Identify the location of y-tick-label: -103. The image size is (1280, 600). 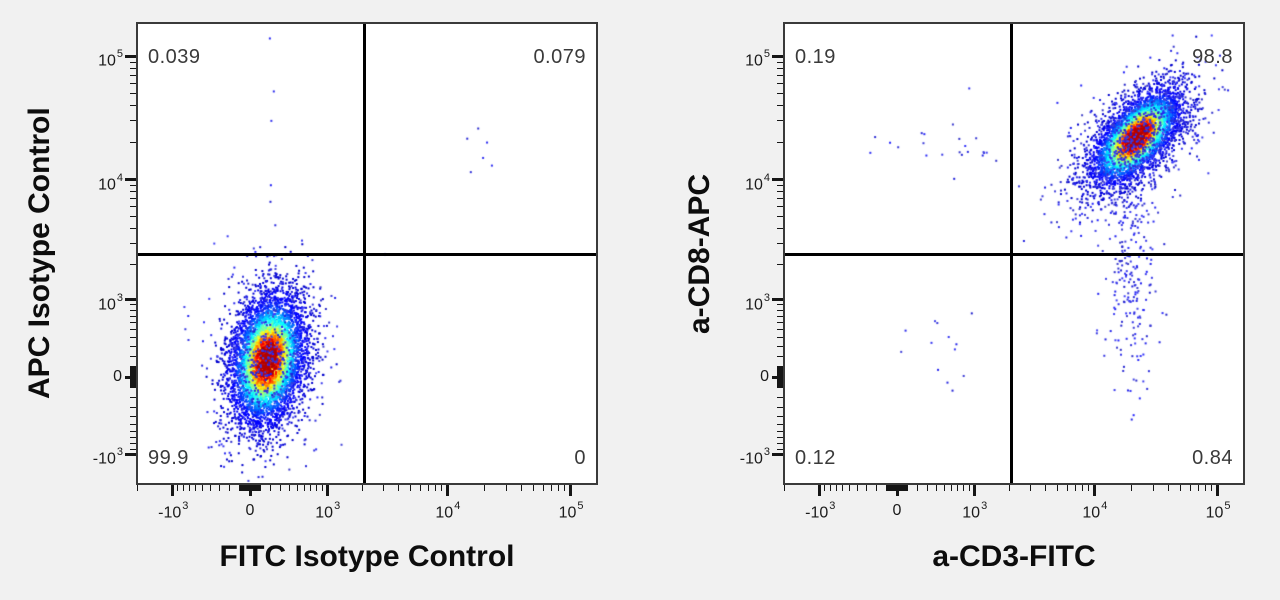
(754, 457).